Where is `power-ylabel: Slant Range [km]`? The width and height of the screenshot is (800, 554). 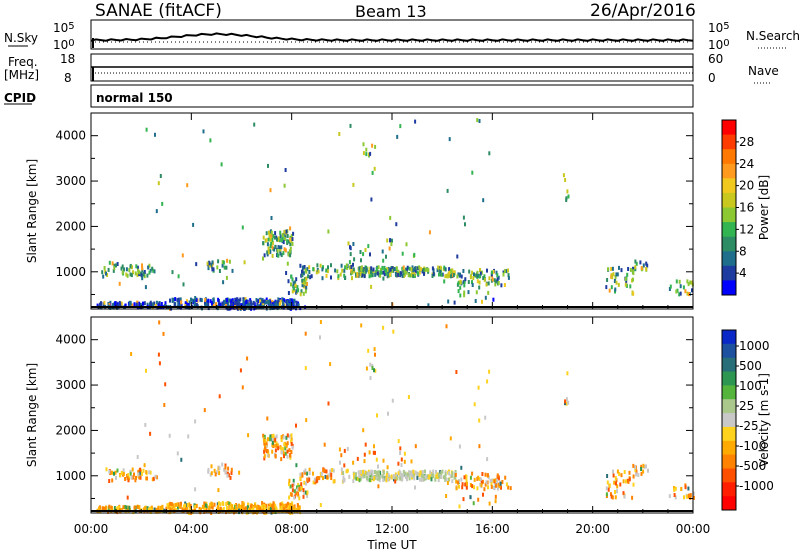
power-ylabel: Slant Range [km] is located at coordinates (32, 211).